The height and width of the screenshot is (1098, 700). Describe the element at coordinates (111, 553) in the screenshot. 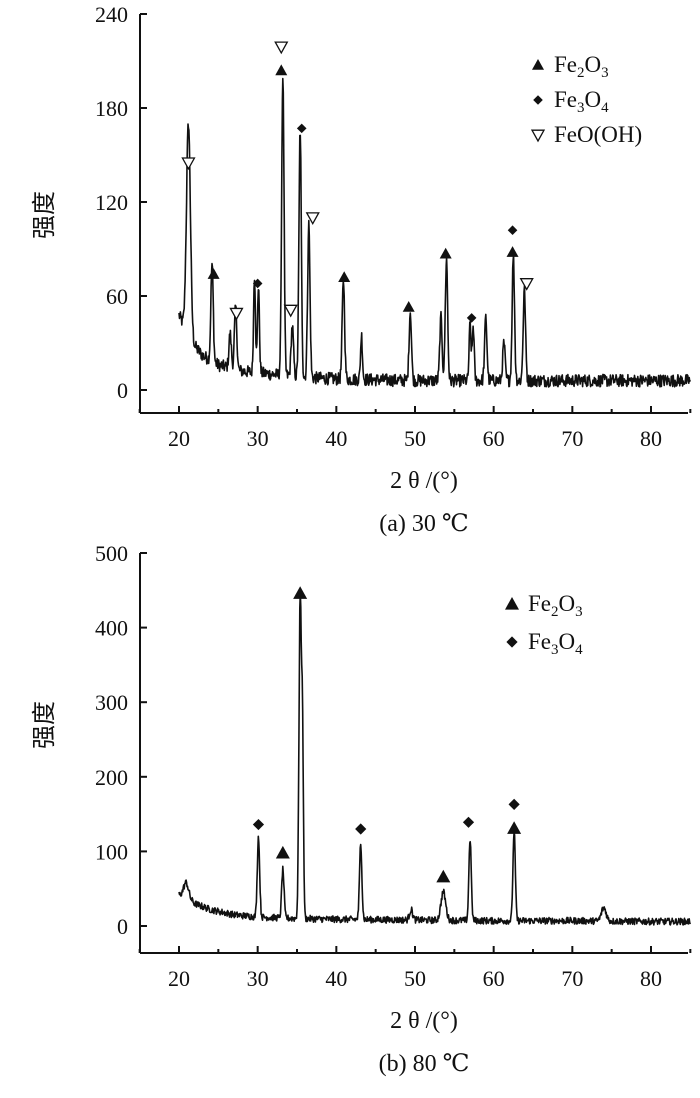

I see `y-tick-label: 500` at that location.